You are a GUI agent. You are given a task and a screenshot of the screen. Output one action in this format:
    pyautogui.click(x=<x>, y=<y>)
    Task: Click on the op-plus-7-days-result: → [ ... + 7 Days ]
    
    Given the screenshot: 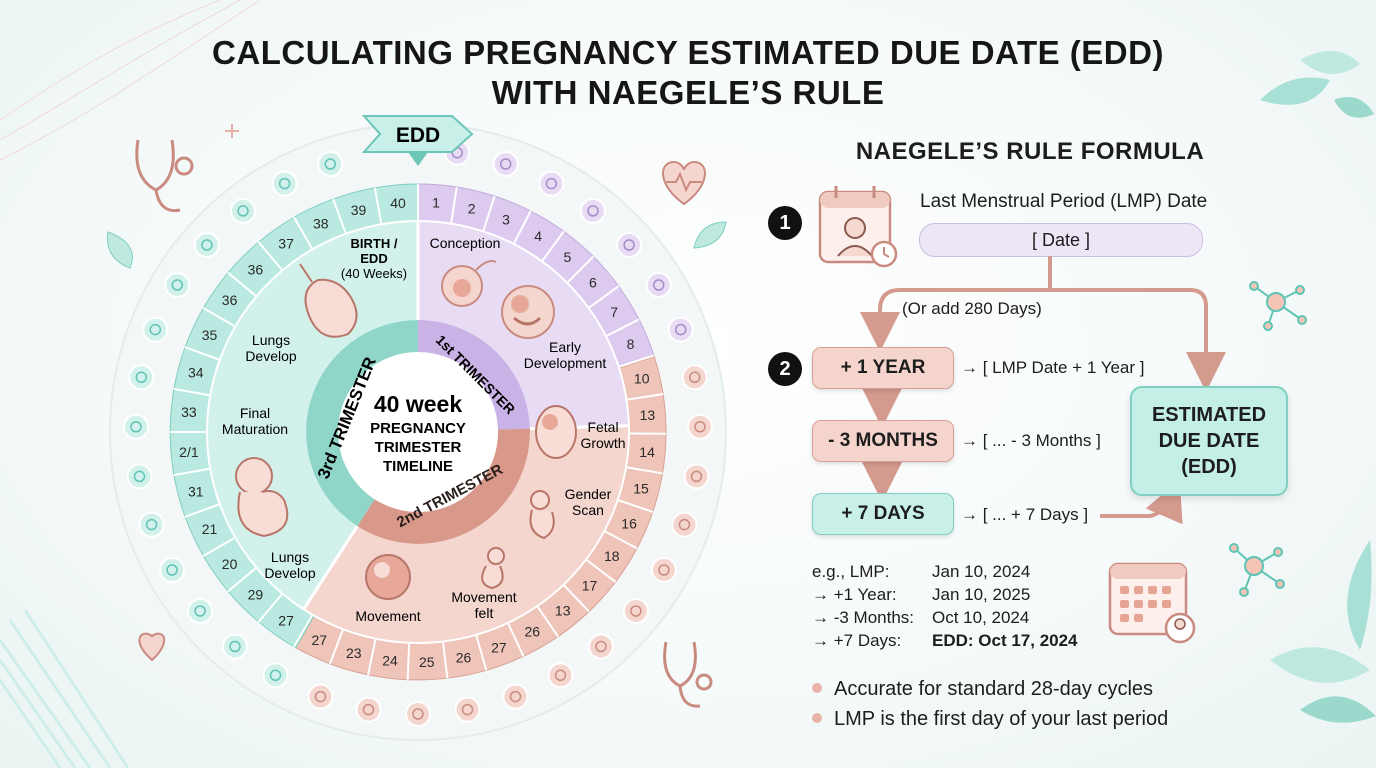 What is the action you would take?
    pyautogui.click(x=1025, y=514)
    